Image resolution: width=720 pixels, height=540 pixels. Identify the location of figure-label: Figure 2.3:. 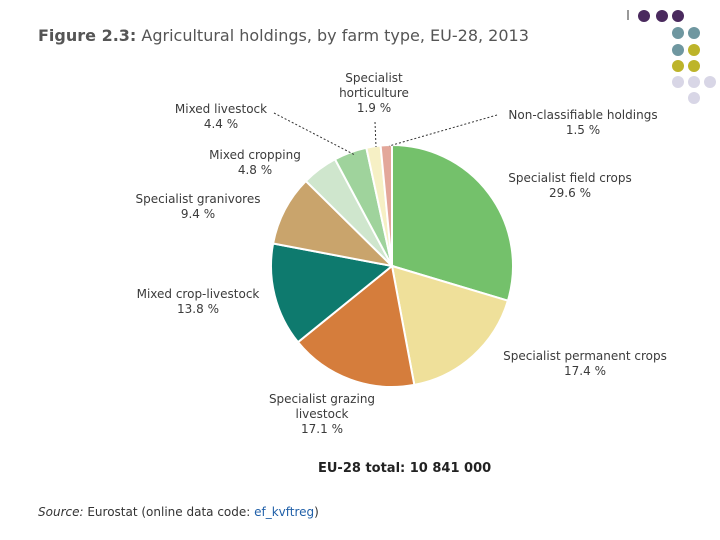
(87, 35).